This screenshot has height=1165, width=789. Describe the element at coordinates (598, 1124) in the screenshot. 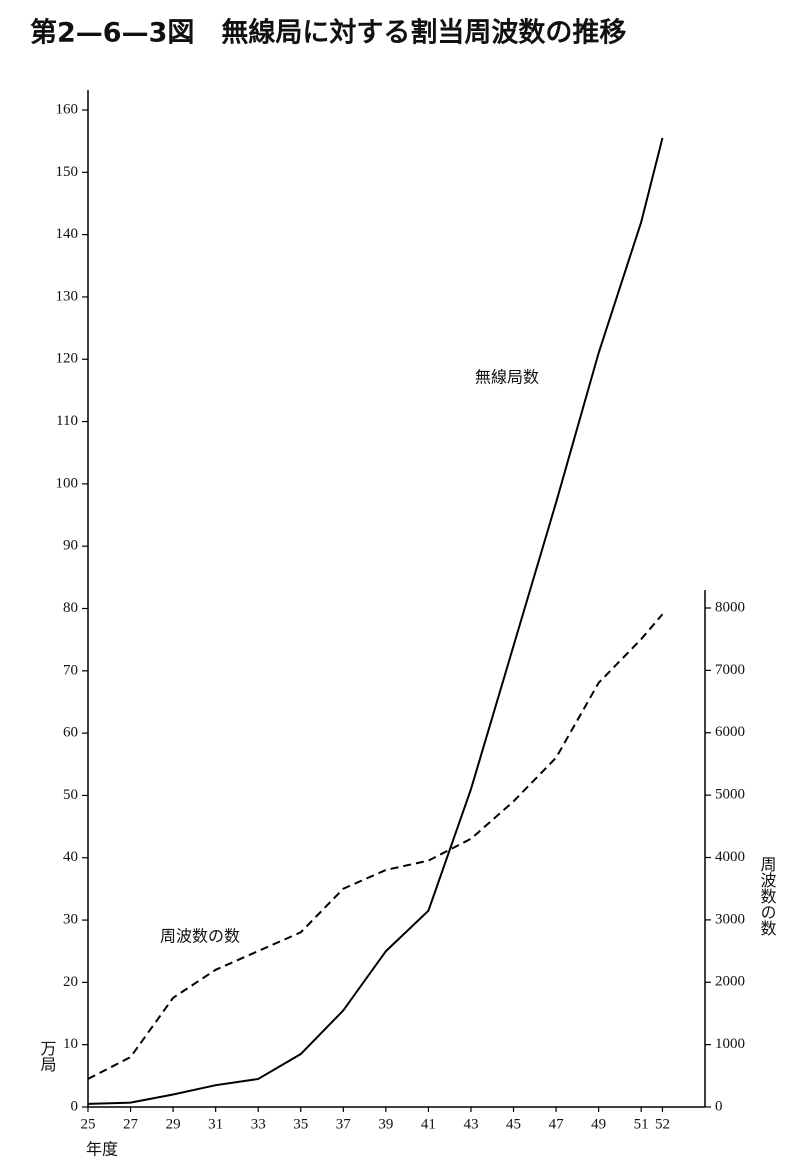

I see `x-tick-label: 49` at that location.